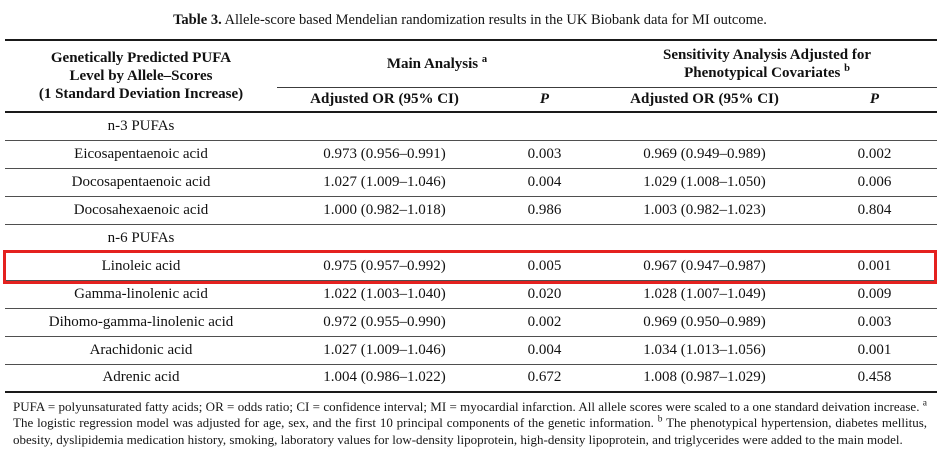  I want to click on cell-sens-p: 0.006, so click(875, 182).